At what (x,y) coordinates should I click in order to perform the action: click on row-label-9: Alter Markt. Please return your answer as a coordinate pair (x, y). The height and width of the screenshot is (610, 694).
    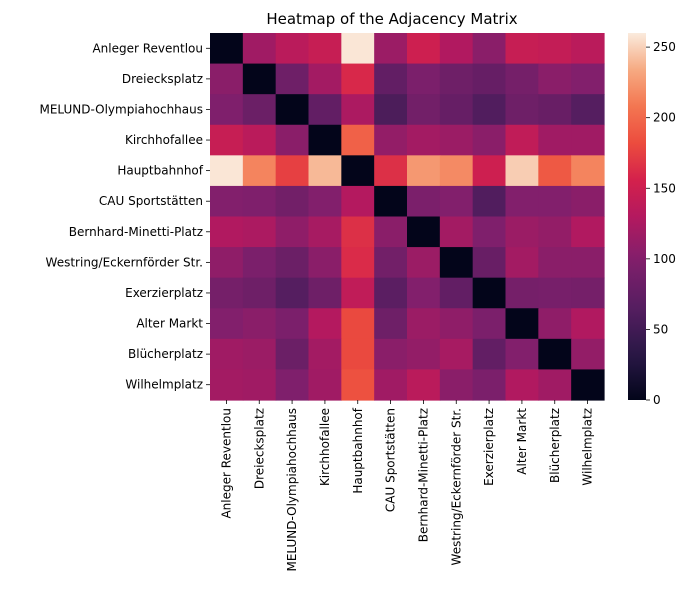
    Looking at the image, I should click on (169, 324).